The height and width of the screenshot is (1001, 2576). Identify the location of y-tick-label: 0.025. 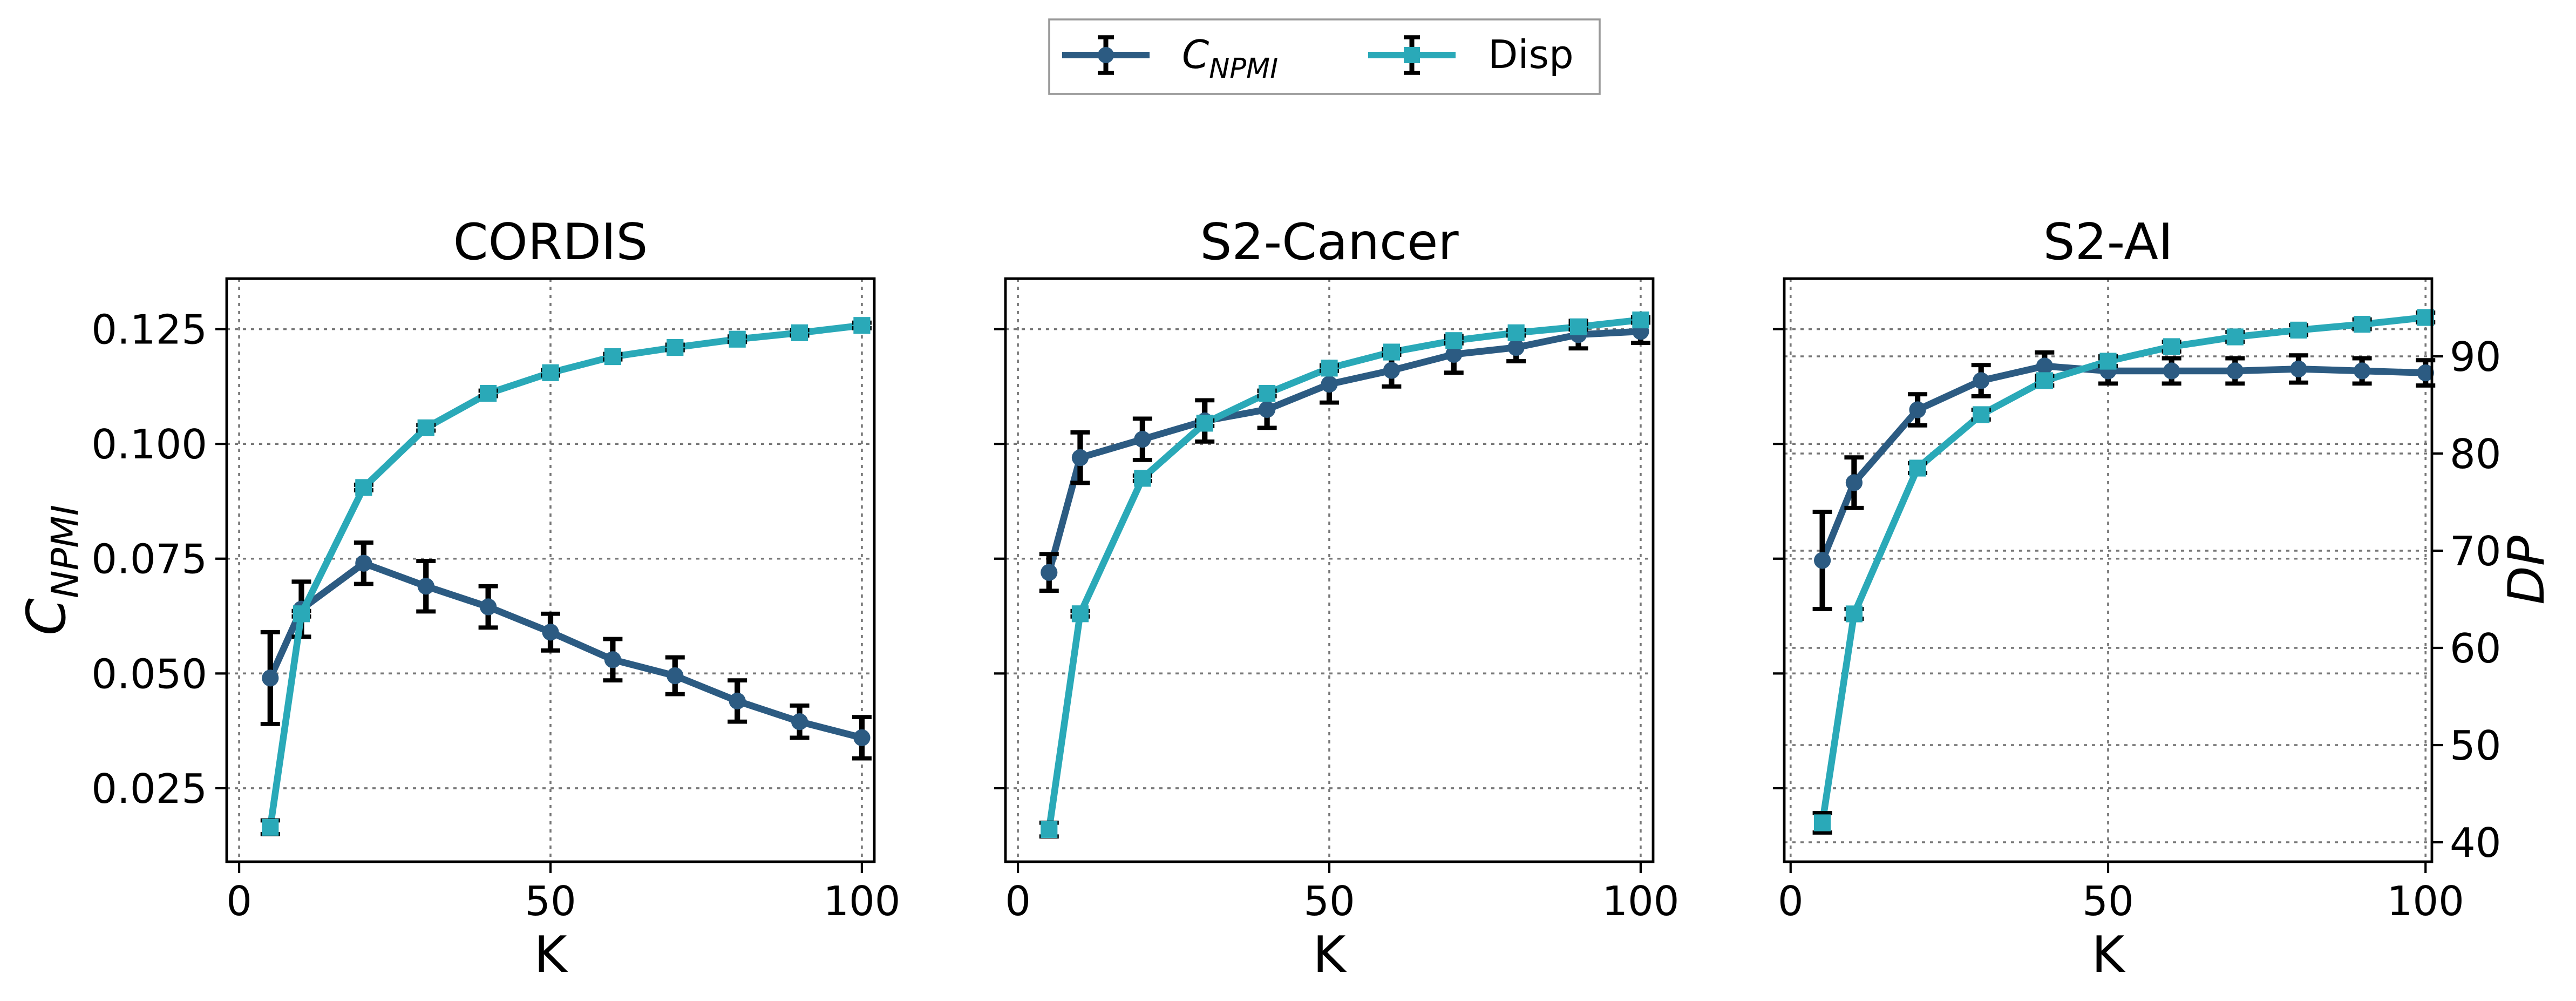
(149, 789).